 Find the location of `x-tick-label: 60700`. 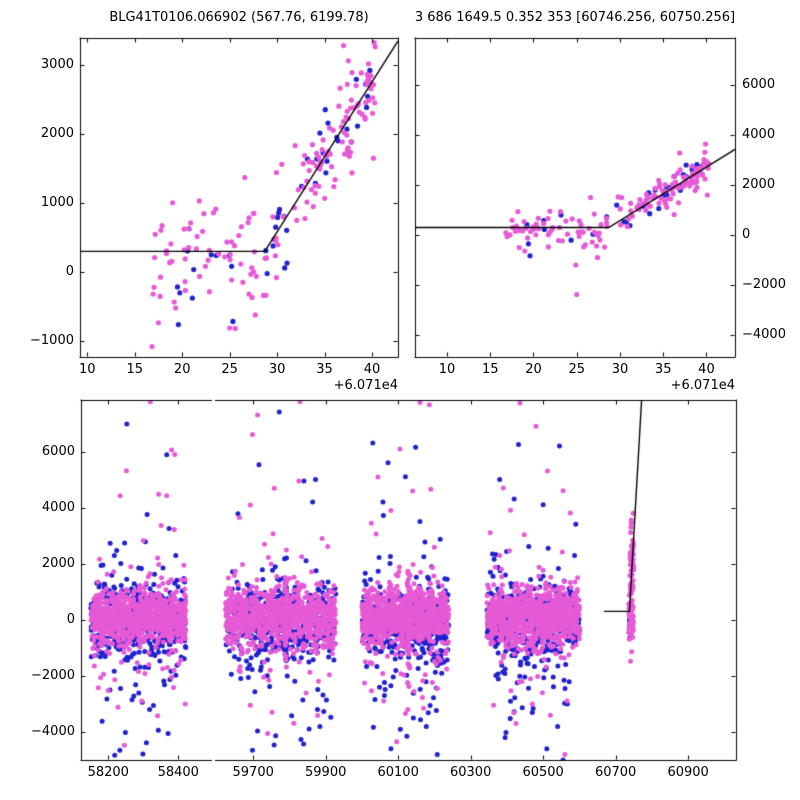

x-tick-label: 60700 is located at coordinates (615, 772).